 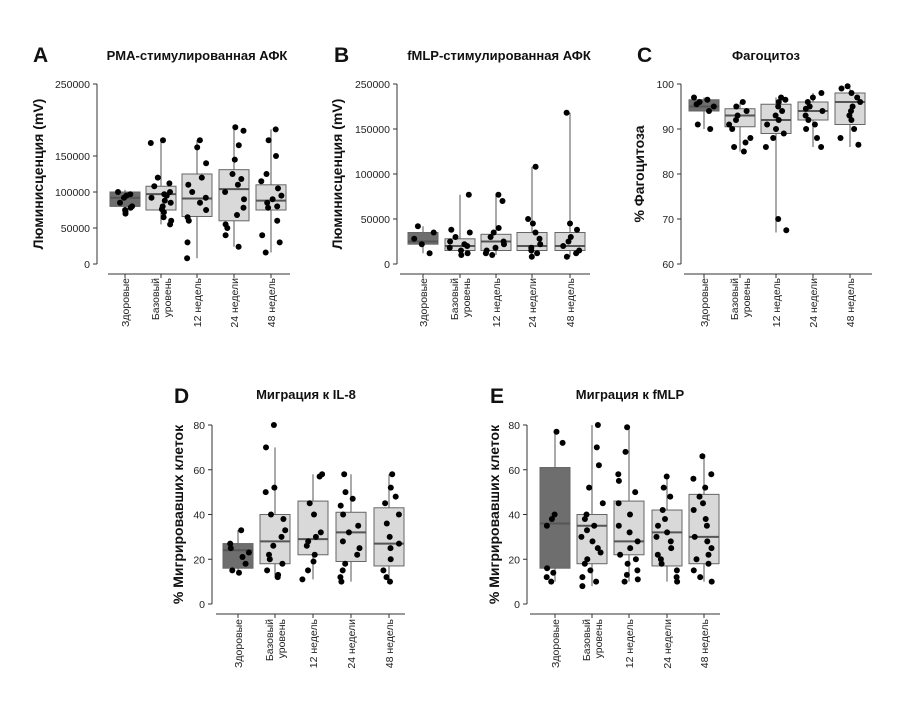 What do you see at coordinates (337, 174) in the screenshot?
I see `y-axis-label: Люминисценция (mV)` at bounding box center [337, 174].